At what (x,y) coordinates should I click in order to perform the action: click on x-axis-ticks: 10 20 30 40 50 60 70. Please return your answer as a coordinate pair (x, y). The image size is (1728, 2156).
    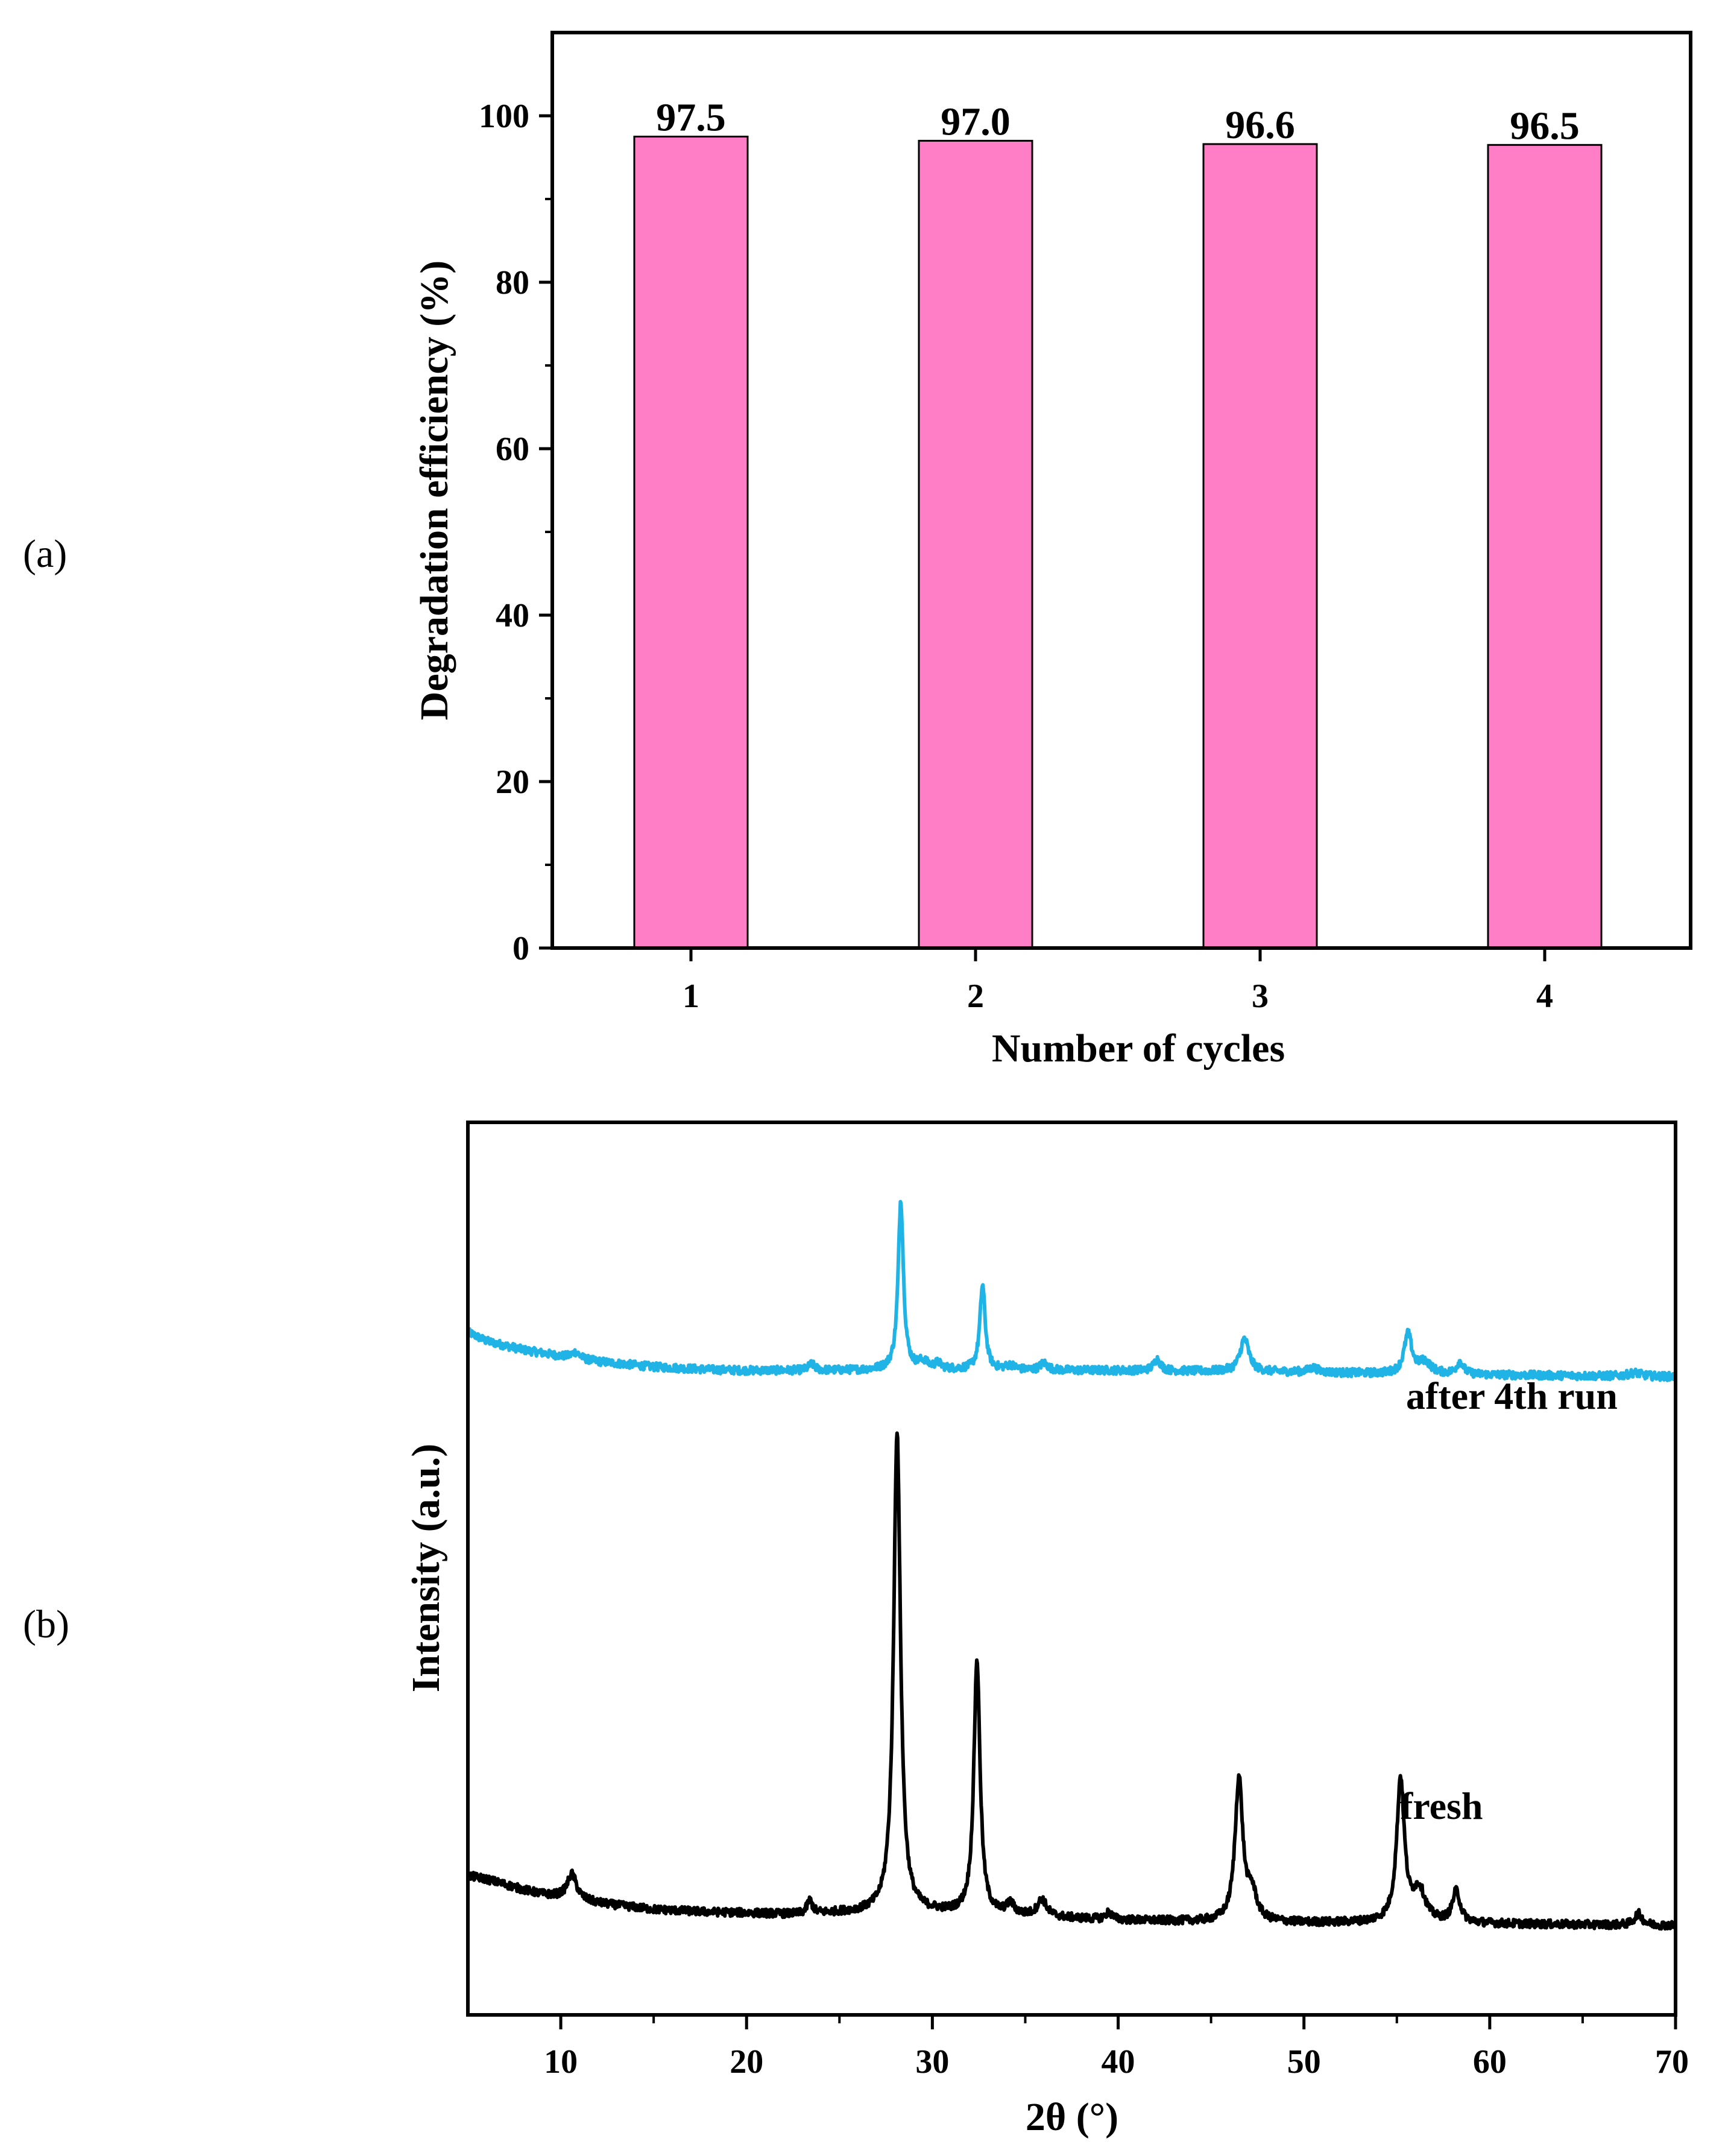
    Looking at the image, I should click on (1116, 2048).